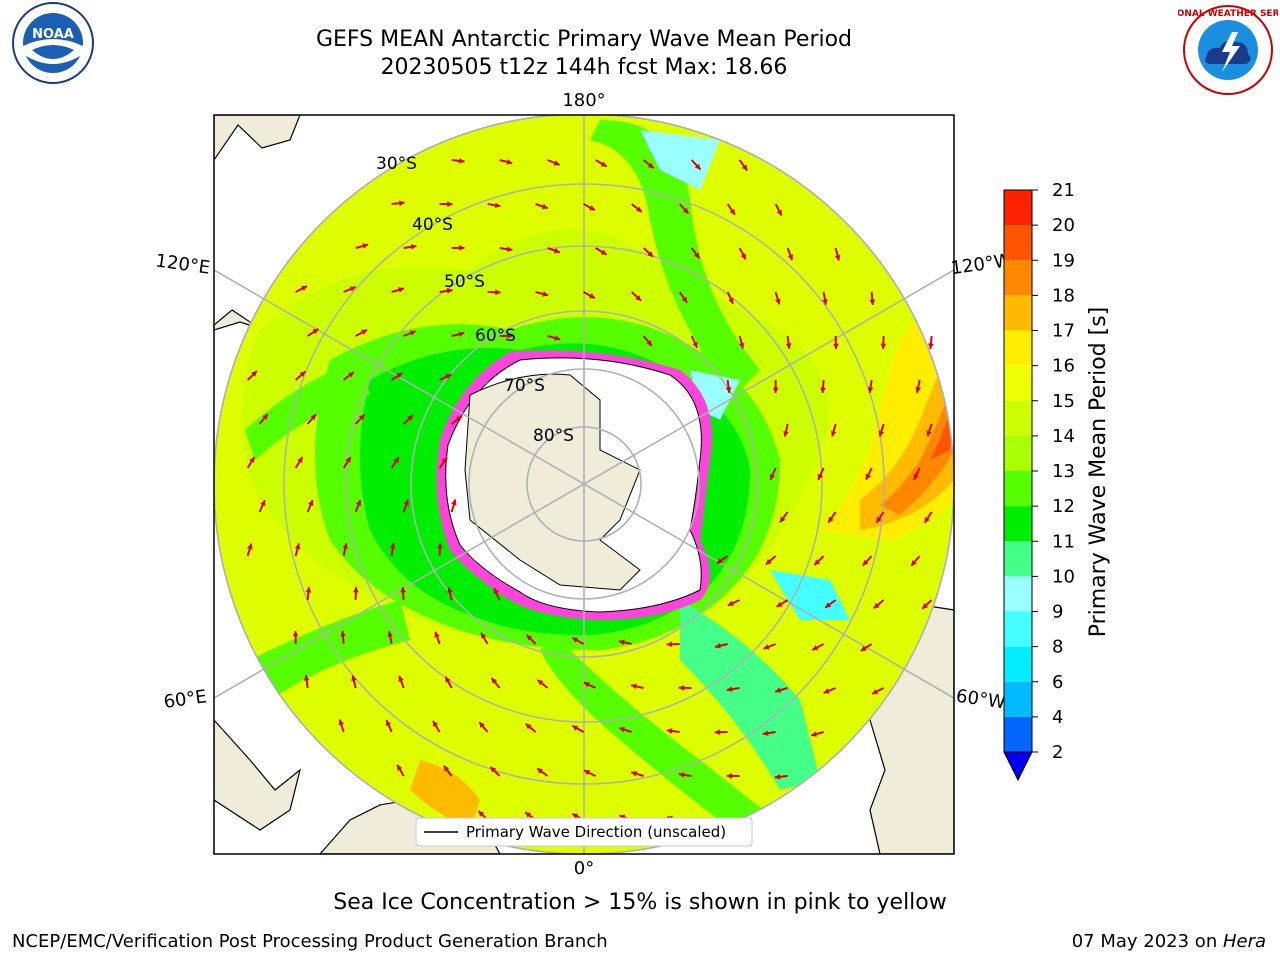 The height and width of the screenshot is (960, 1280). What do you see at coordinates (584, 868) in the screenshot?
I see `lon-label-0: 0°` at bounding box center [584, 868].